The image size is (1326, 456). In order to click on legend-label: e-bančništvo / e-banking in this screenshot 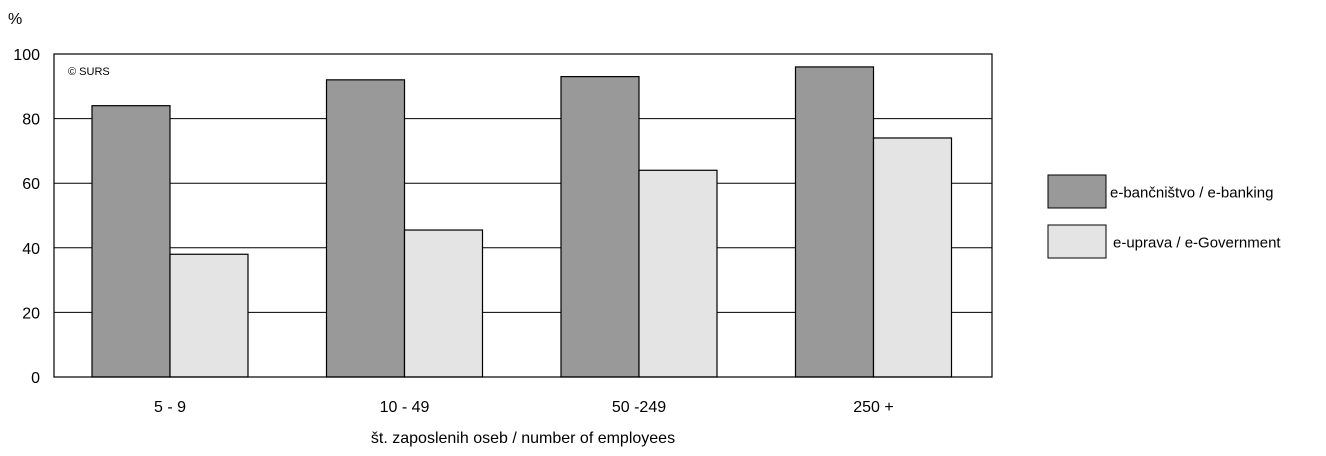, I will do `click(1191, 193)`.